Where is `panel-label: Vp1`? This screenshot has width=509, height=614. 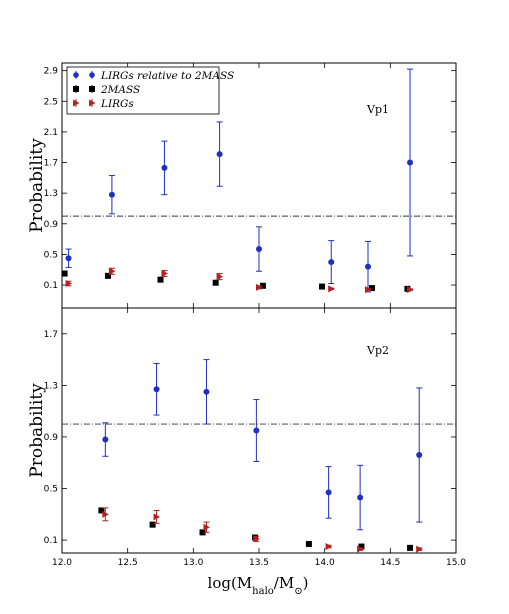 panel-label: Vp1 is located at coordinates (377, 109).